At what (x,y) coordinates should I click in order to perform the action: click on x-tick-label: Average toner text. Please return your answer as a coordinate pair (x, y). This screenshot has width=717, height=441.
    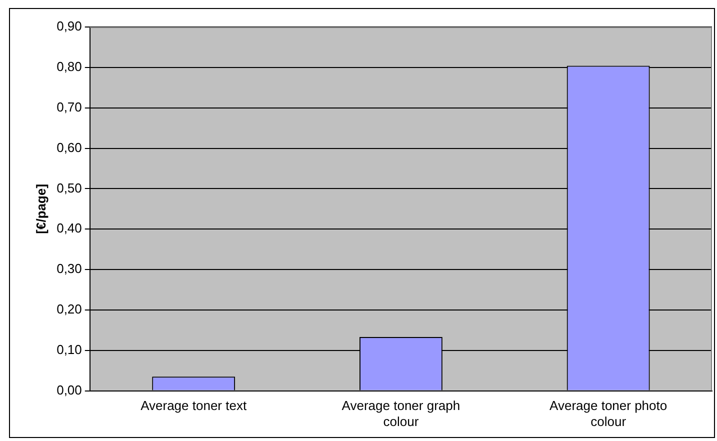
    Looking at the image, I should click on (193, 406).